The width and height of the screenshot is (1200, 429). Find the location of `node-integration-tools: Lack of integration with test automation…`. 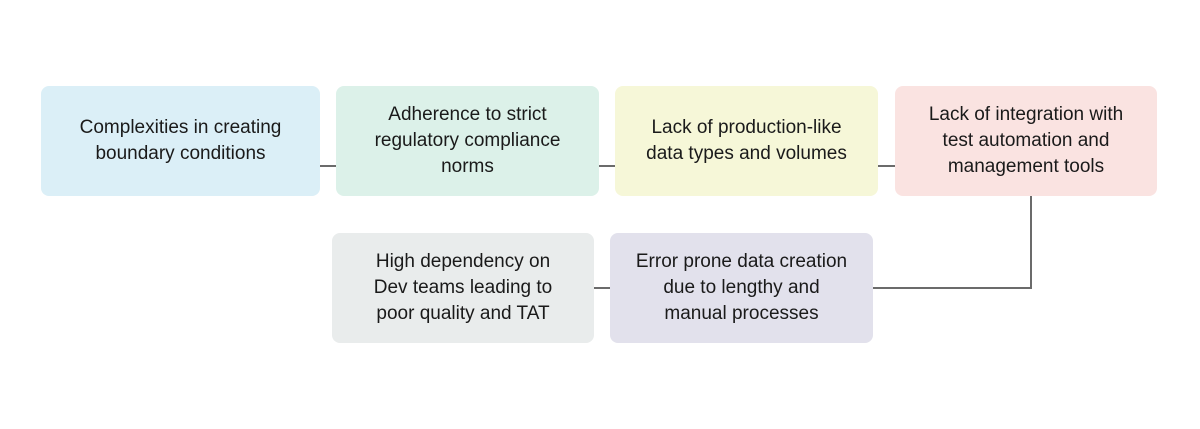

node-integration-tools: Lack of integration with test automation… is located at coordinates (1026, 141).